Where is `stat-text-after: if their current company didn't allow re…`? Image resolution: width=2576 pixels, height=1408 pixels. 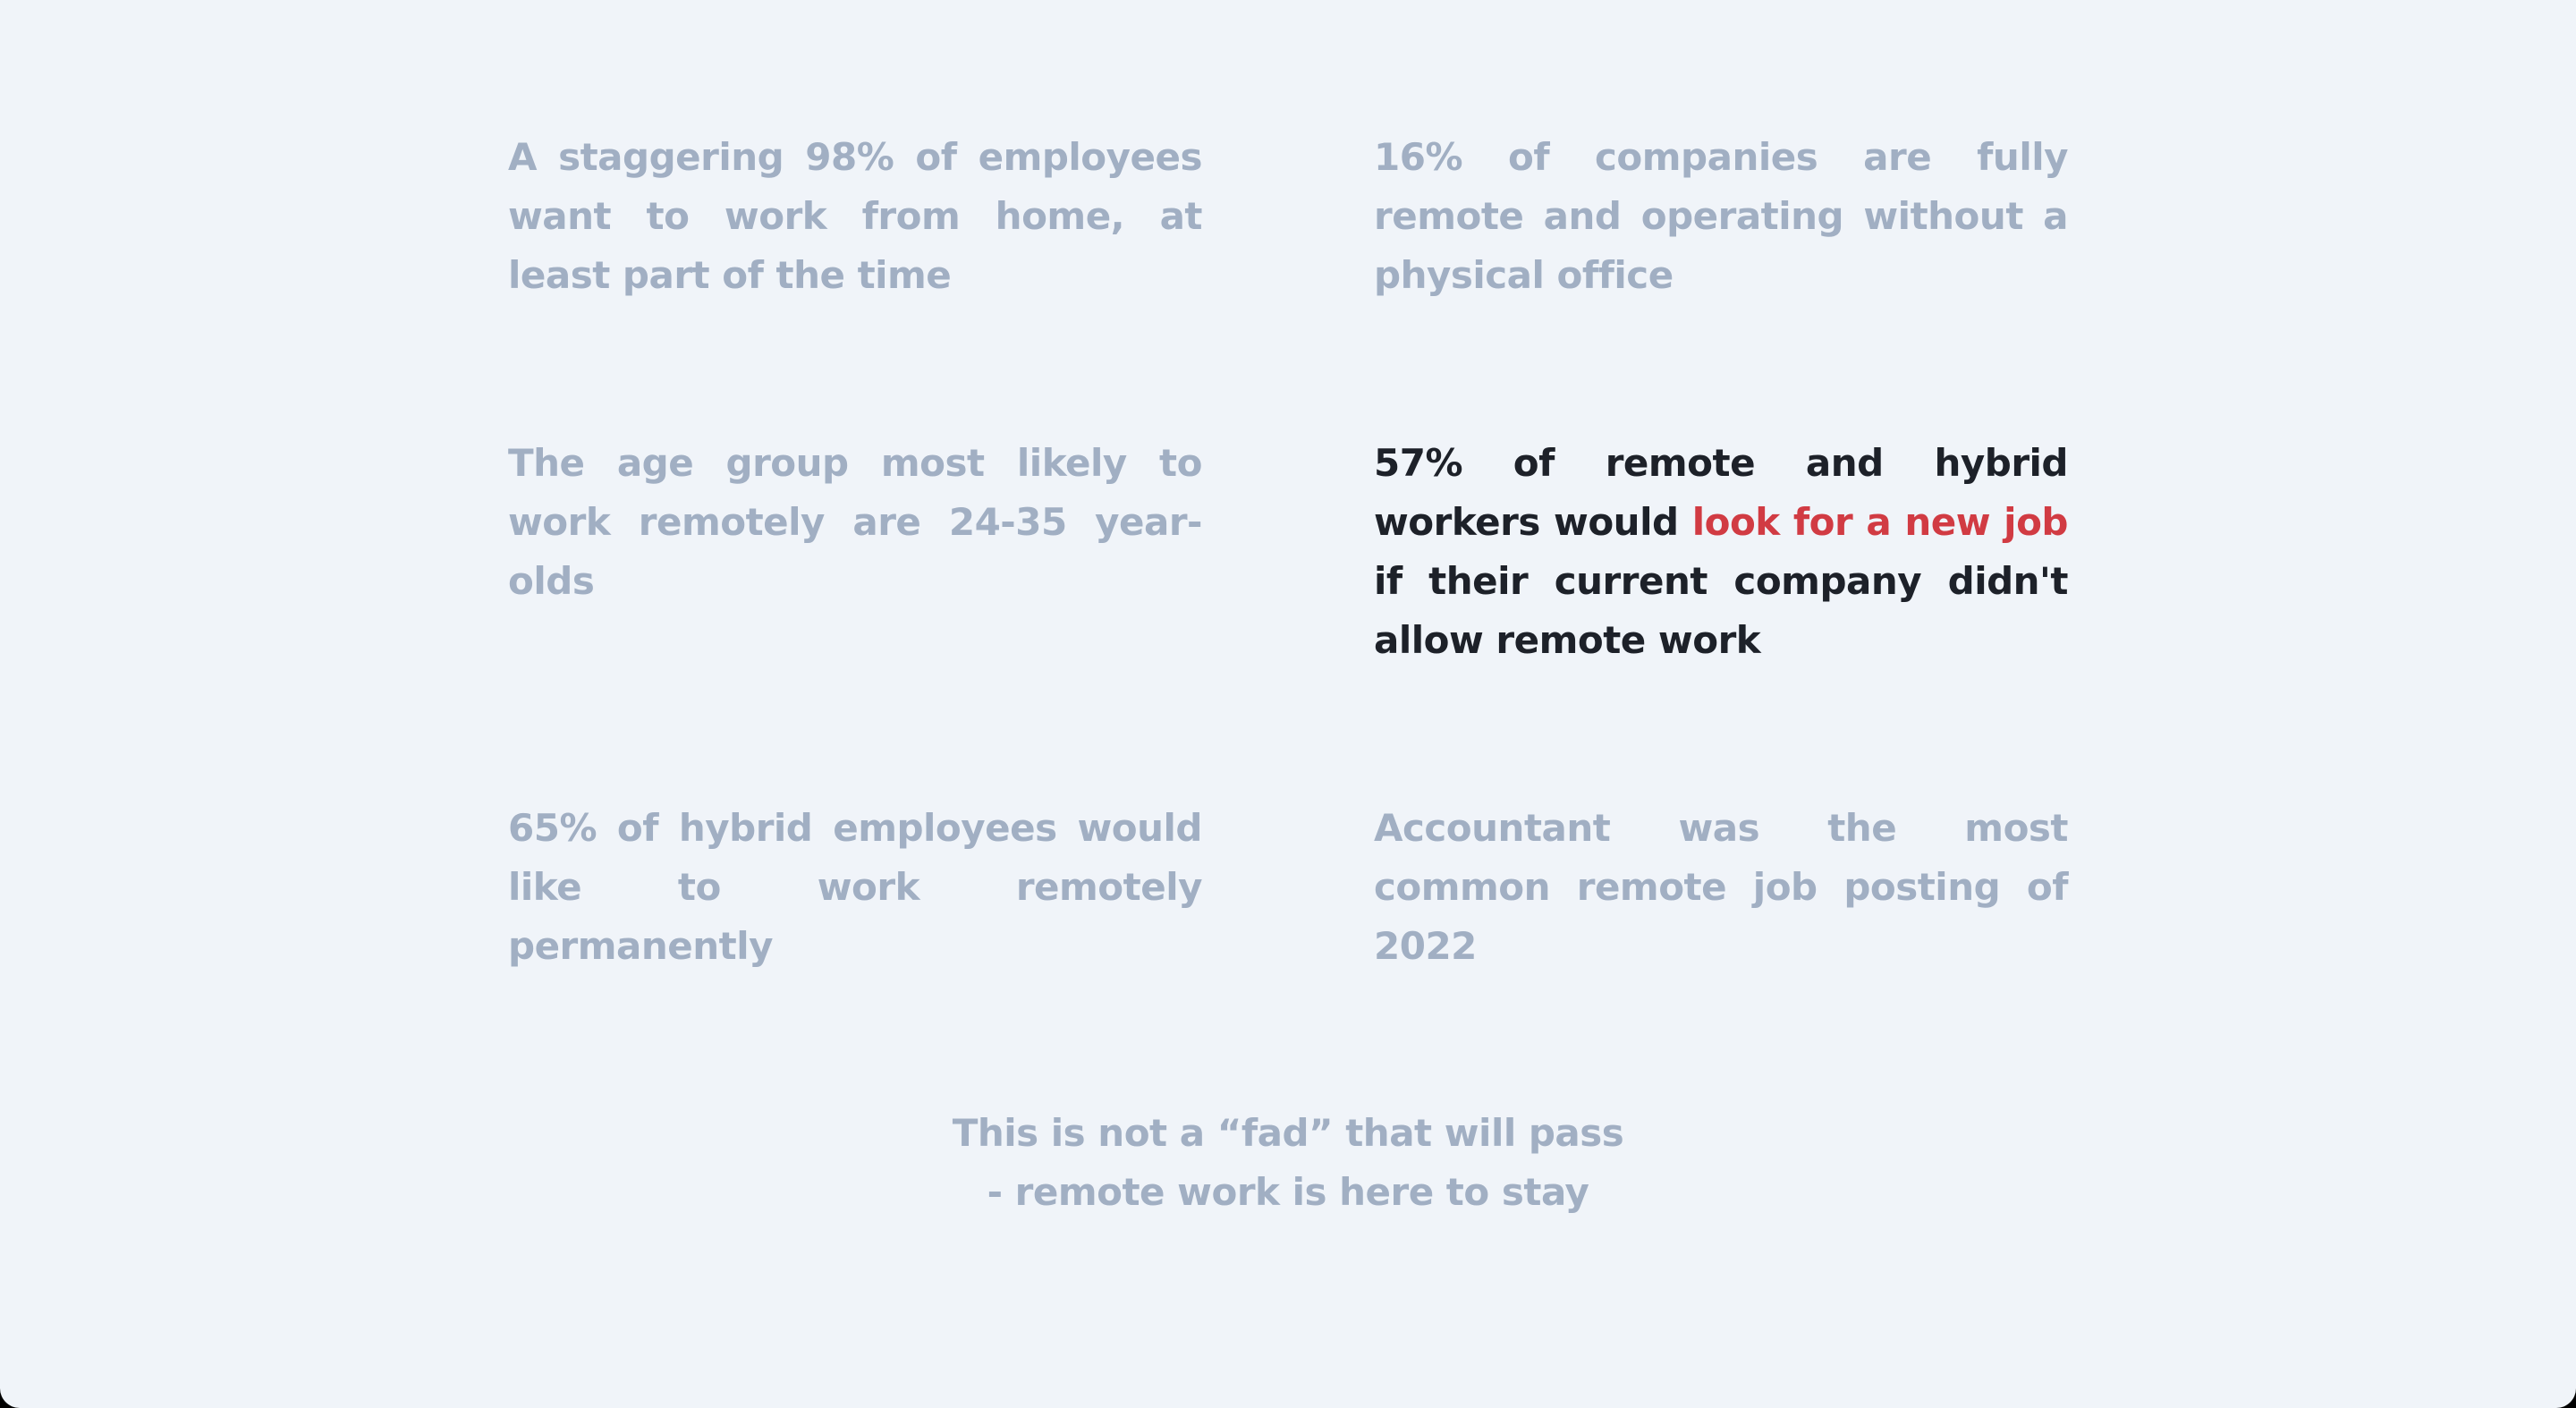 stat-text-after: if their current company didn't allow re… is located at coordinates (1721, 610).